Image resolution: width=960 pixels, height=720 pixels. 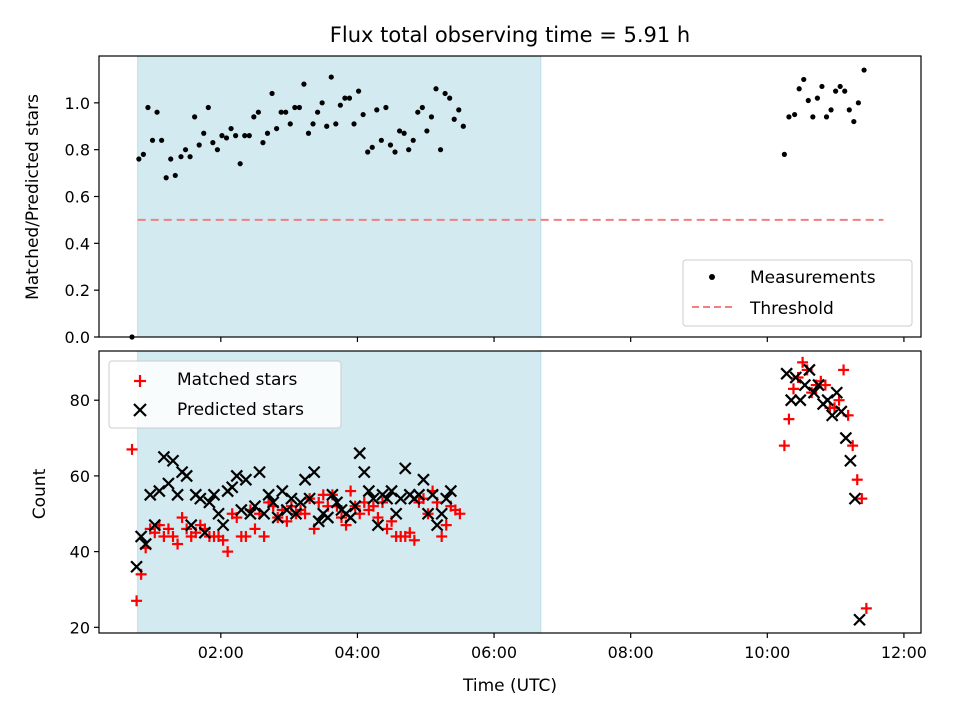 I want to click on legend-predicted-marker, so click(x=140, y=410).